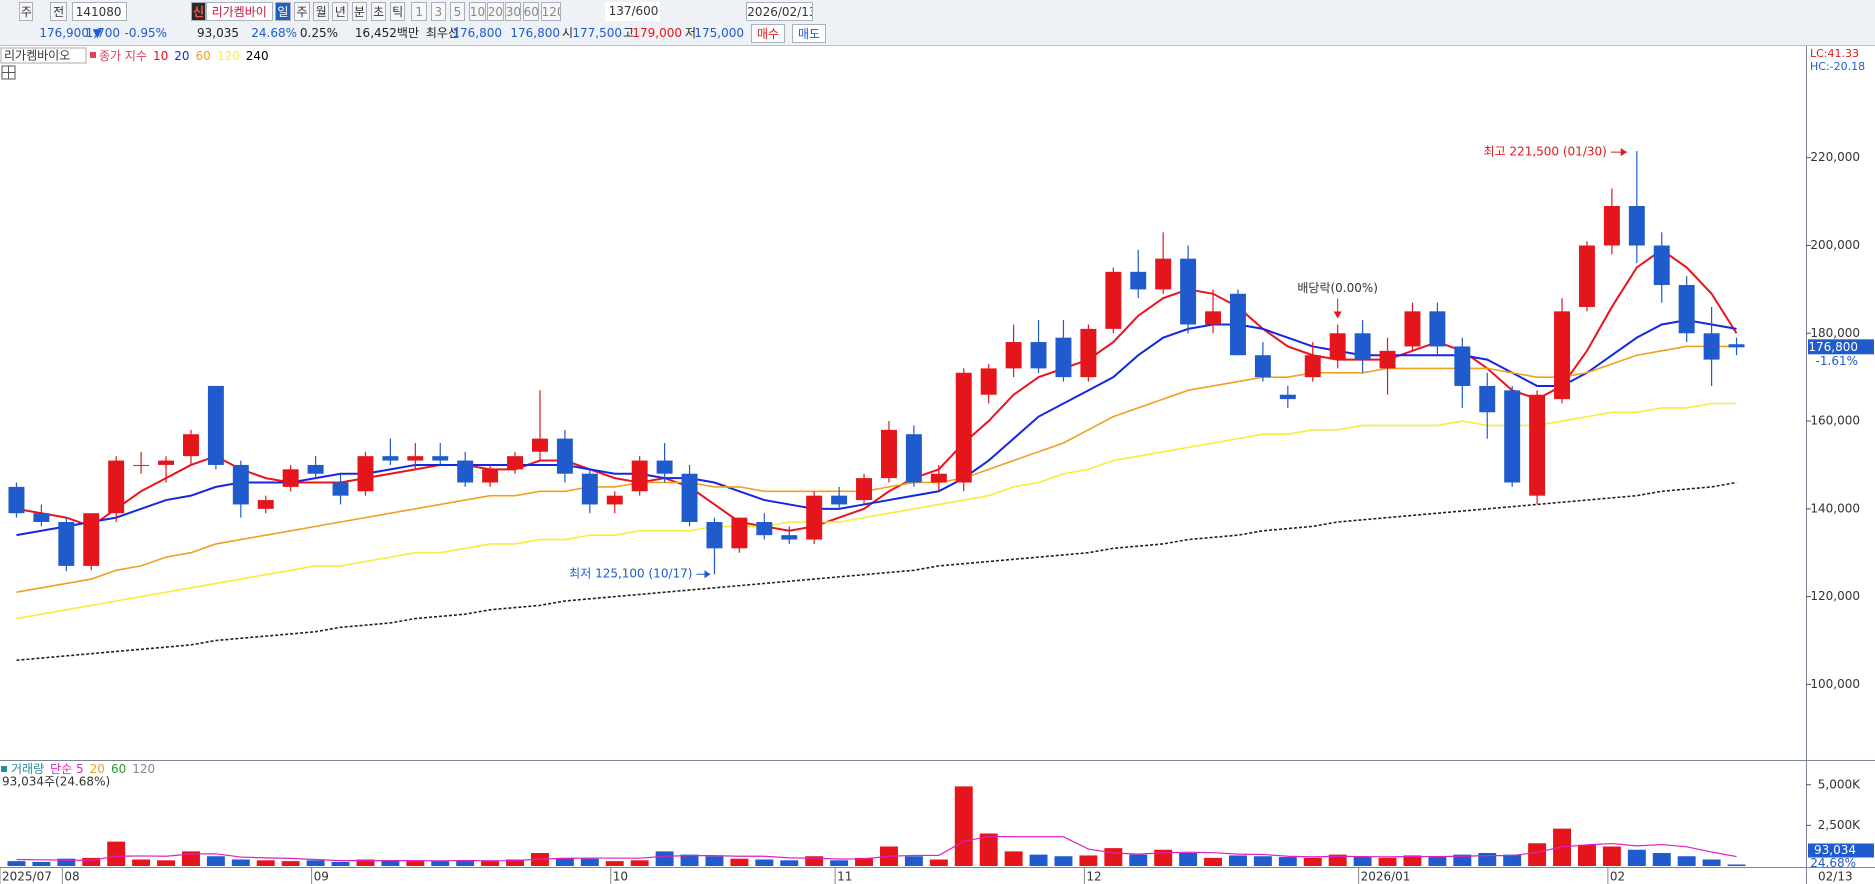 Image resolution: width=1875 pixels, height=884 pixels. I want to click on last-price: 176,800, so click(1833, 347).